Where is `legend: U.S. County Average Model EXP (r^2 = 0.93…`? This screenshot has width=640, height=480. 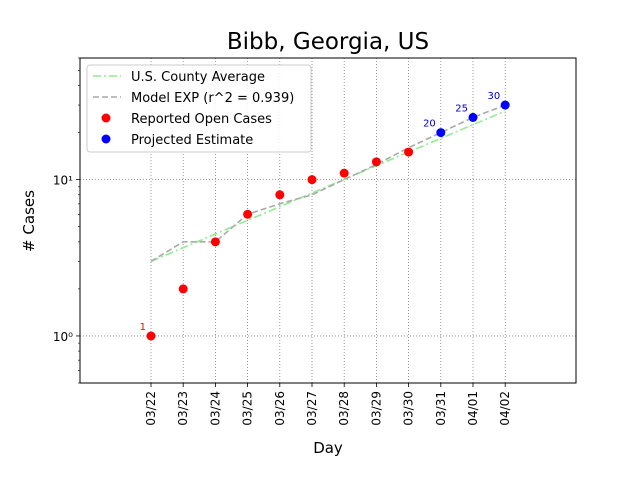 legend: U.S. County Average Model EXP (r^2 = 0.93… is located at coordinates (199, 108).